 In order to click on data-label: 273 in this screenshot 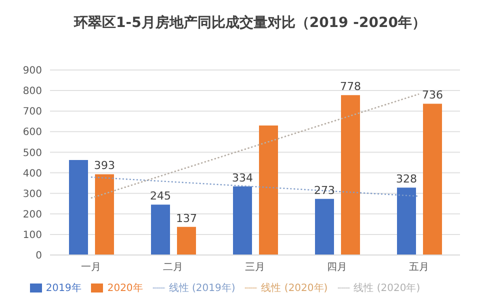, I will do `click(324, 190)`.